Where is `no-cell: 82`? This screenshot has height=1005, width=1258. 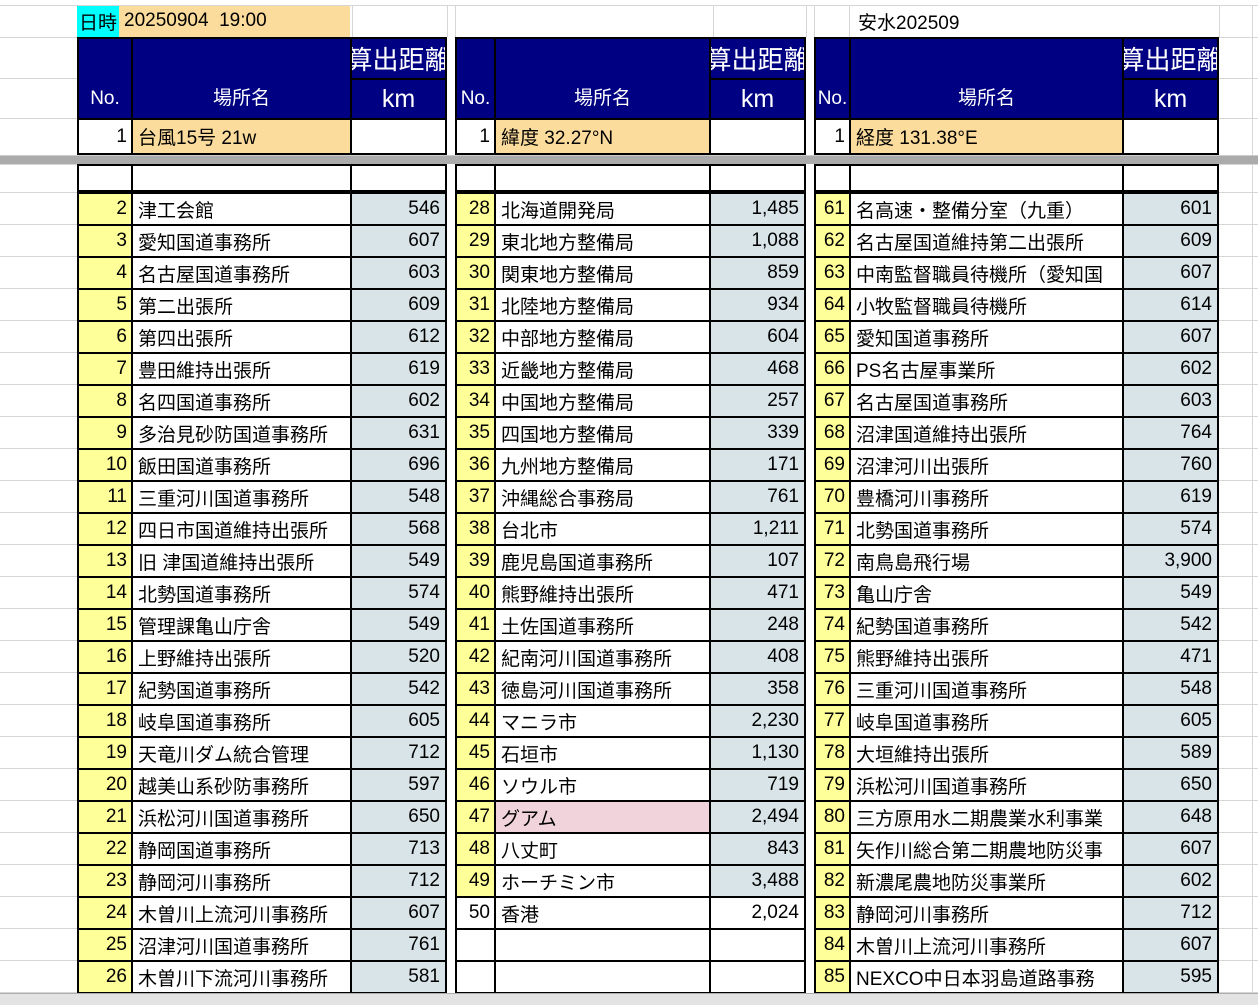
no-cell: 82 is located at coordinates (832, 881).